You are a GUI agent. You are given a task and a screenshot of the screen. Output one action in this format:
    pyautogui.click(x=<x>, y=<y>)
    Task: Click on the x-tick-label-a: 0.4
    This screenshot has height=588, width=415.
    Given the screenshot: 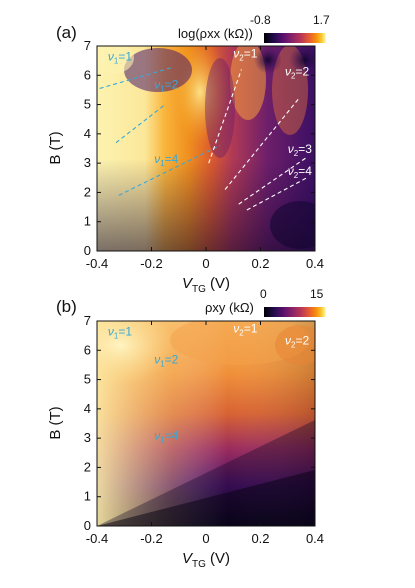 What is the action you would take?
    pyautogui.click(x=315, y=263)
    